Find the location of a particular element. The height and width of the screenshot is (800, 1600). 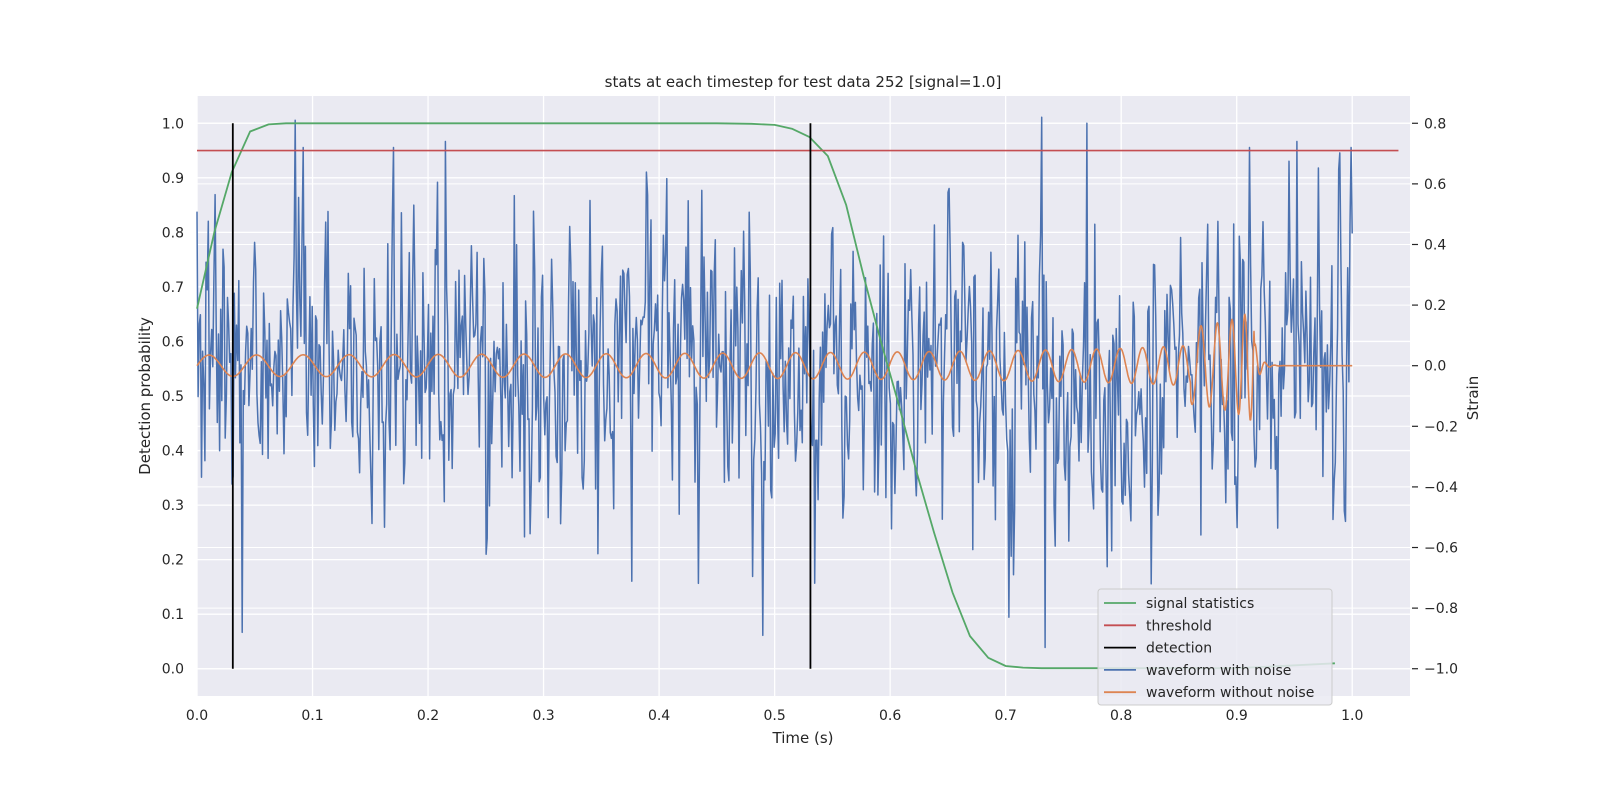

legend-box is located at coordinates (1215, 647).